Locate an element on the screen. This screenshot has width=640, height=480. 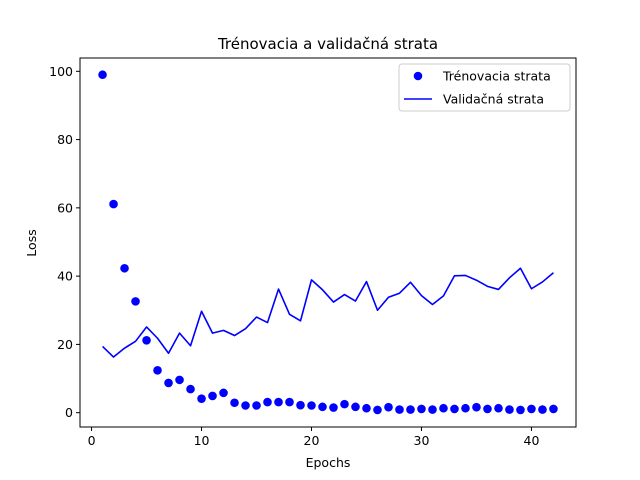
series-line-validation is located at coordinates (327, 312).